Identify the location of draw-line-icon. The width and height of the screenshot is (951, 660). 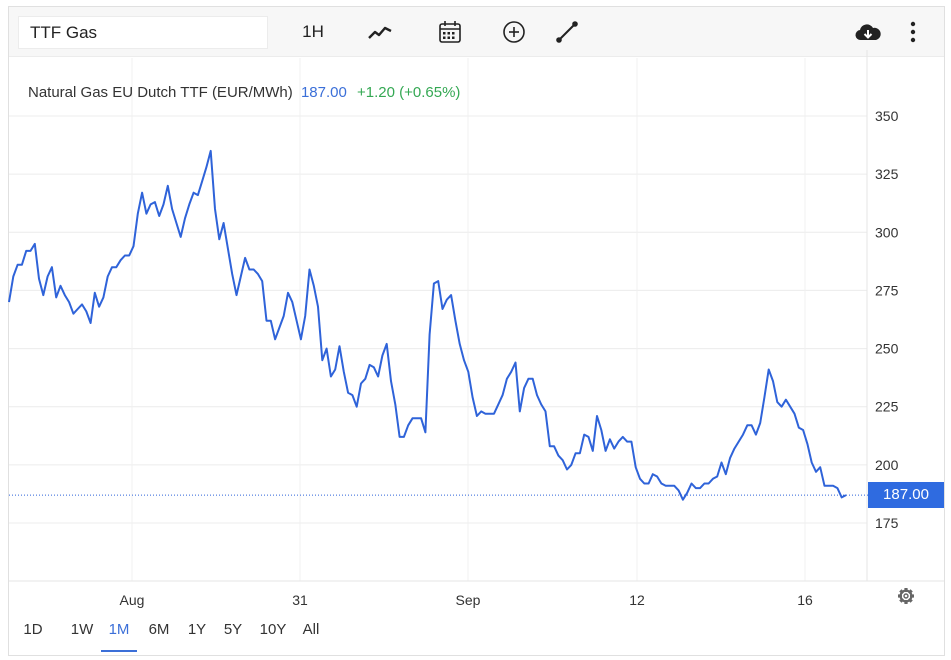
(567, 32).